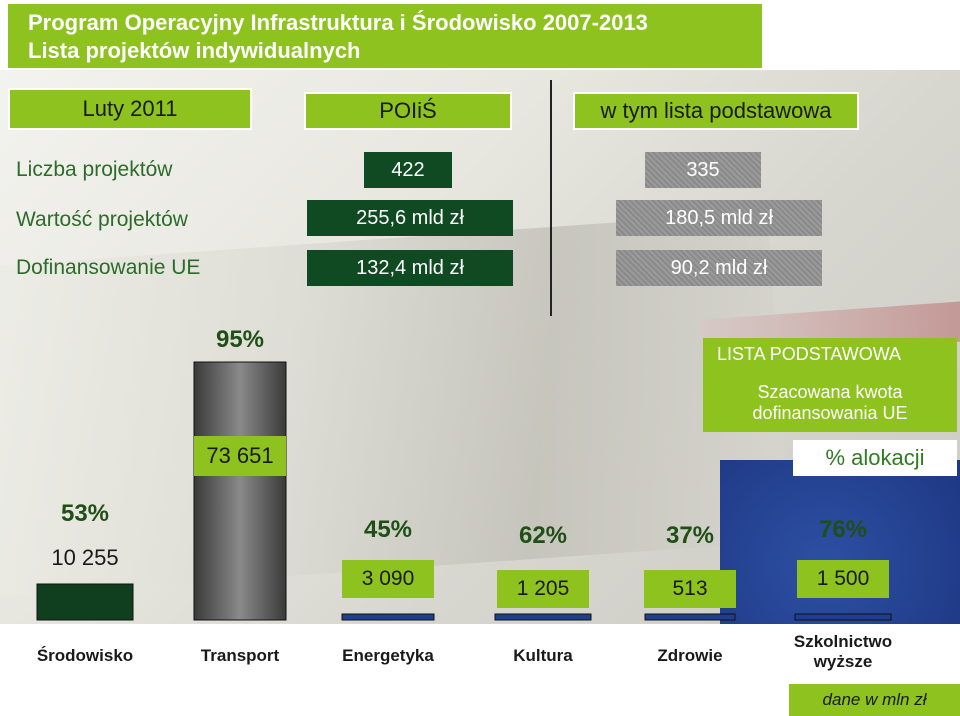 The width and height of the screenshot is (960, 716). What do you see at coordinates (388, 579) in the screenshot?
I see `value-label-2: 3 090` at bounding box center [388, 579].